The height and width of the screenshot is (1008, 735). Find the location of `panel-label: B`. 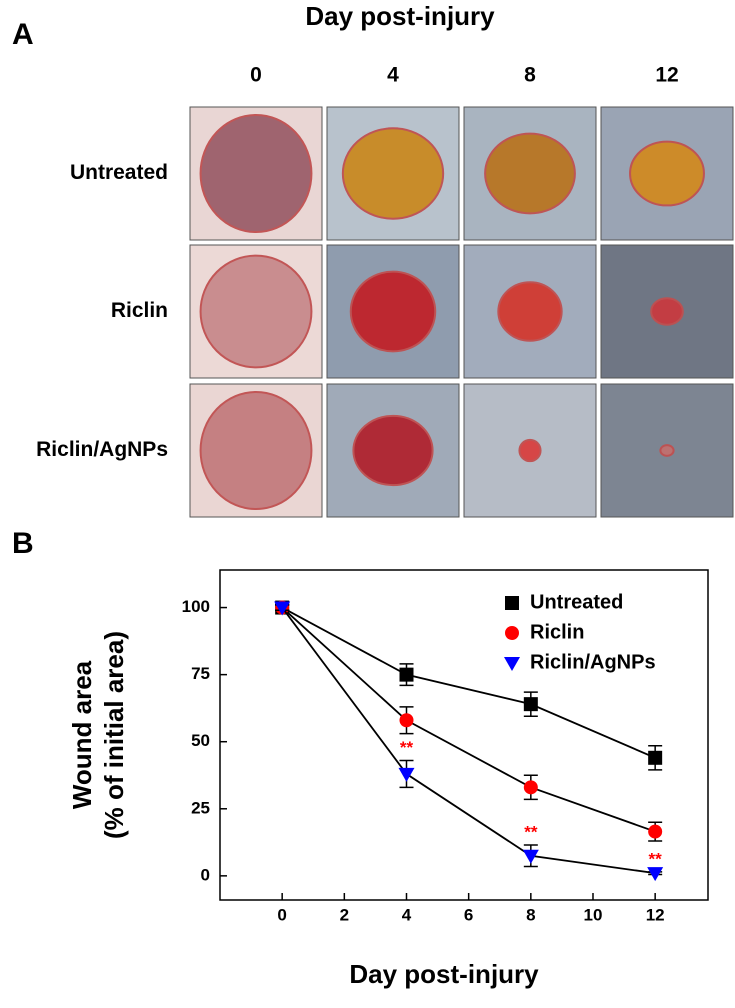

panel-label: B is located at coordinates (23, 543).